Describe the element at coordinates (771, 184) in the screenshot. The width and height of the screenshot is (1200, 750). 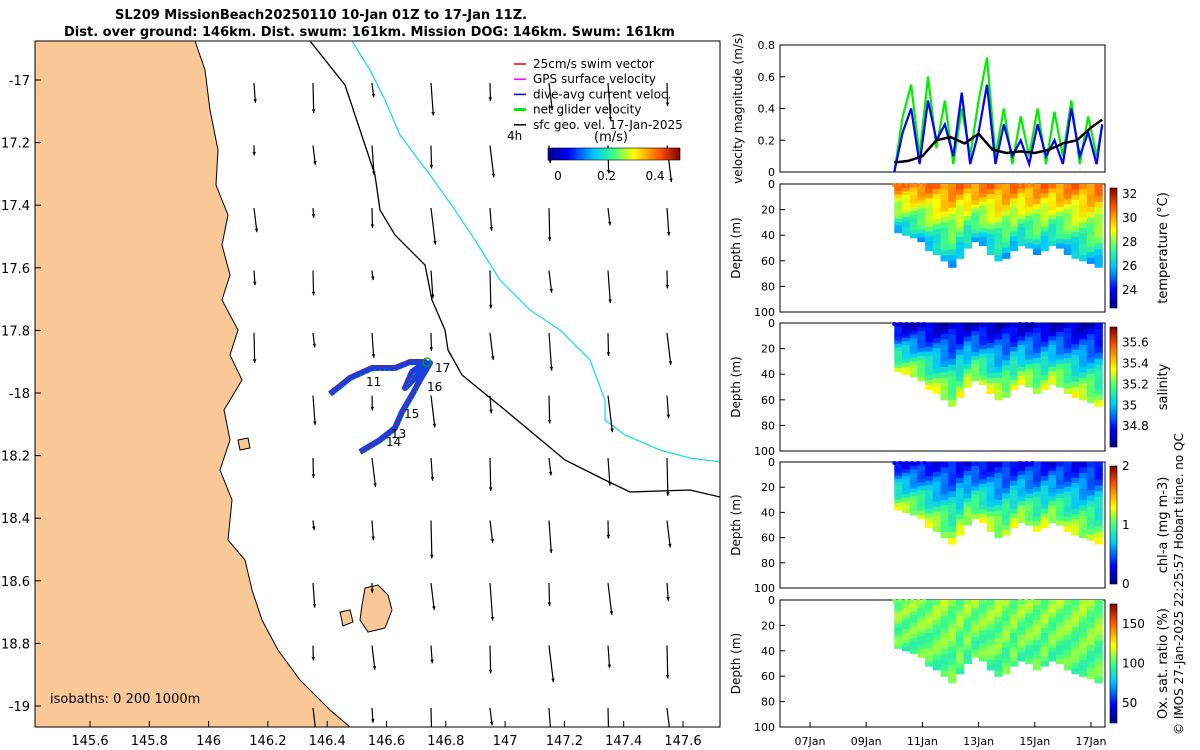
I see `depth-tick: 0` at that location.